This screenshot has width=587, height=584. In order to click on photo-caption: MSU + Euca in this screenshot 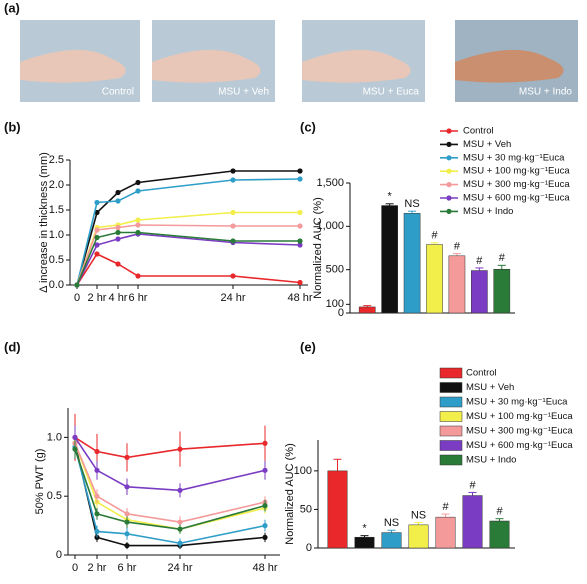, I will do `click(391, 92)`.